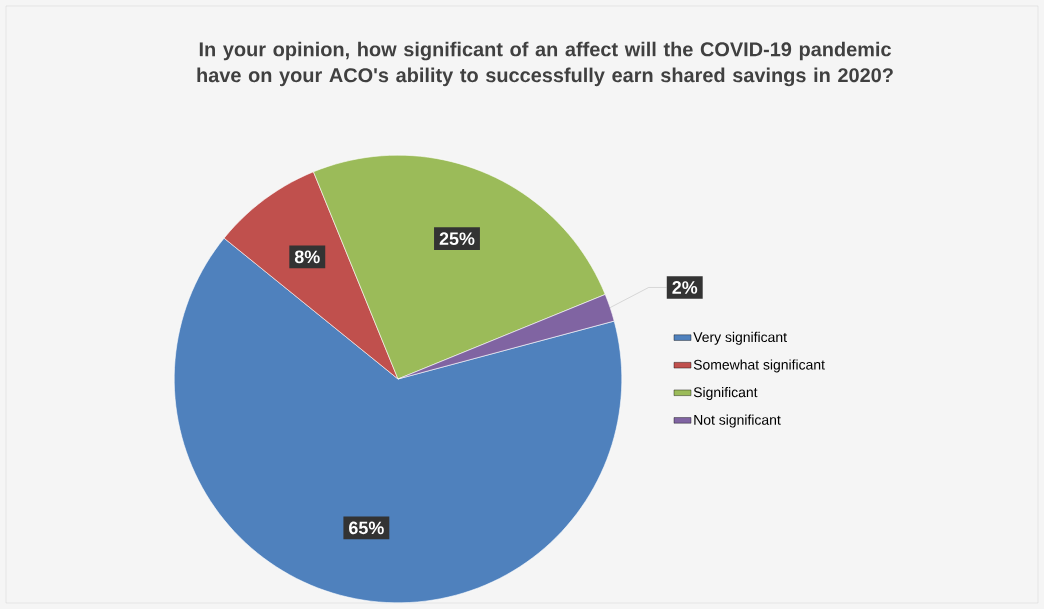  Describe the element at coordinates (737, 421) in the screenshot. I see `legend-label: Not significant` at that location.